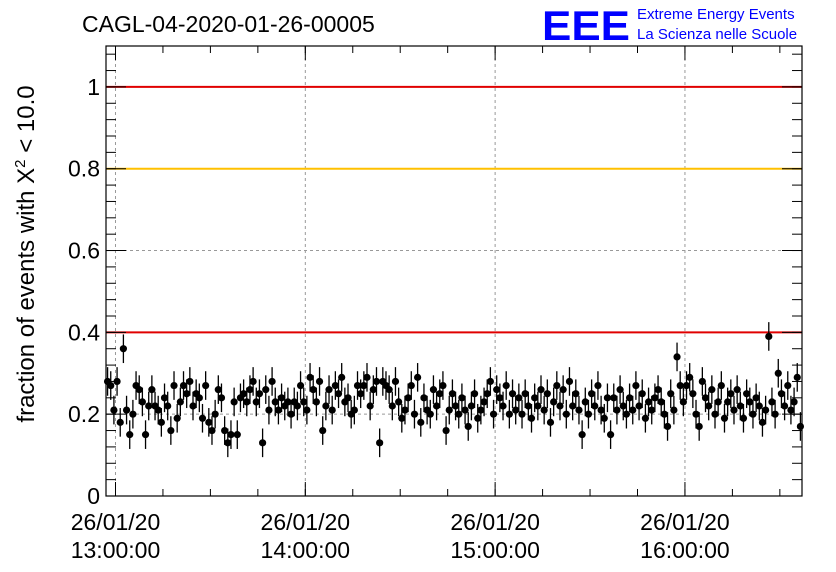  Describe the element at coordinates (228, 24) in the screenshot. I see `chart-title: CAGL-04-2020-01-26-00005` at that location.